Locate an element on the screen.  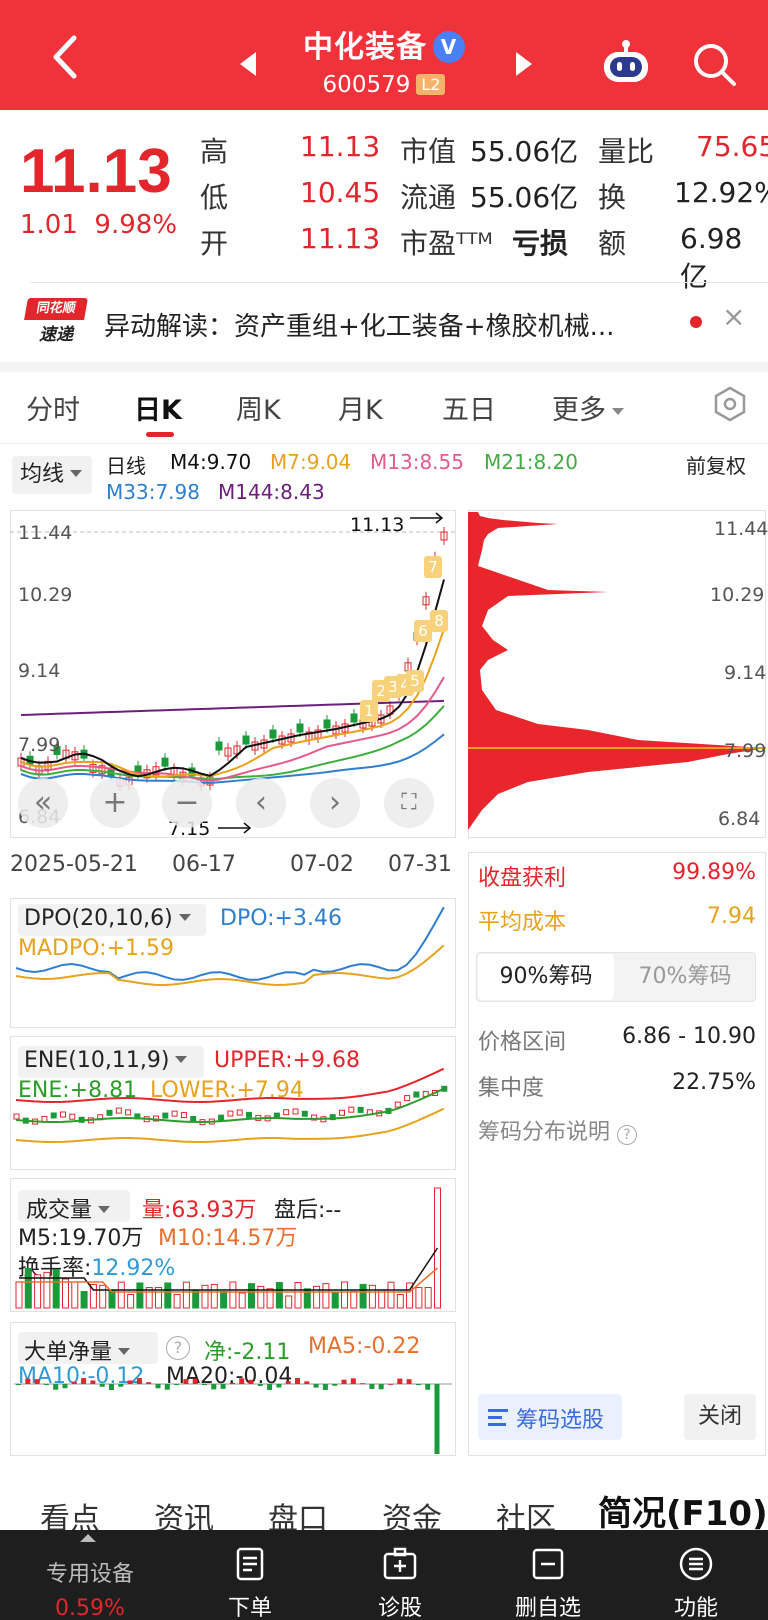
tab-90-chips: 90%筹码 is located at coordinates (546, 977).